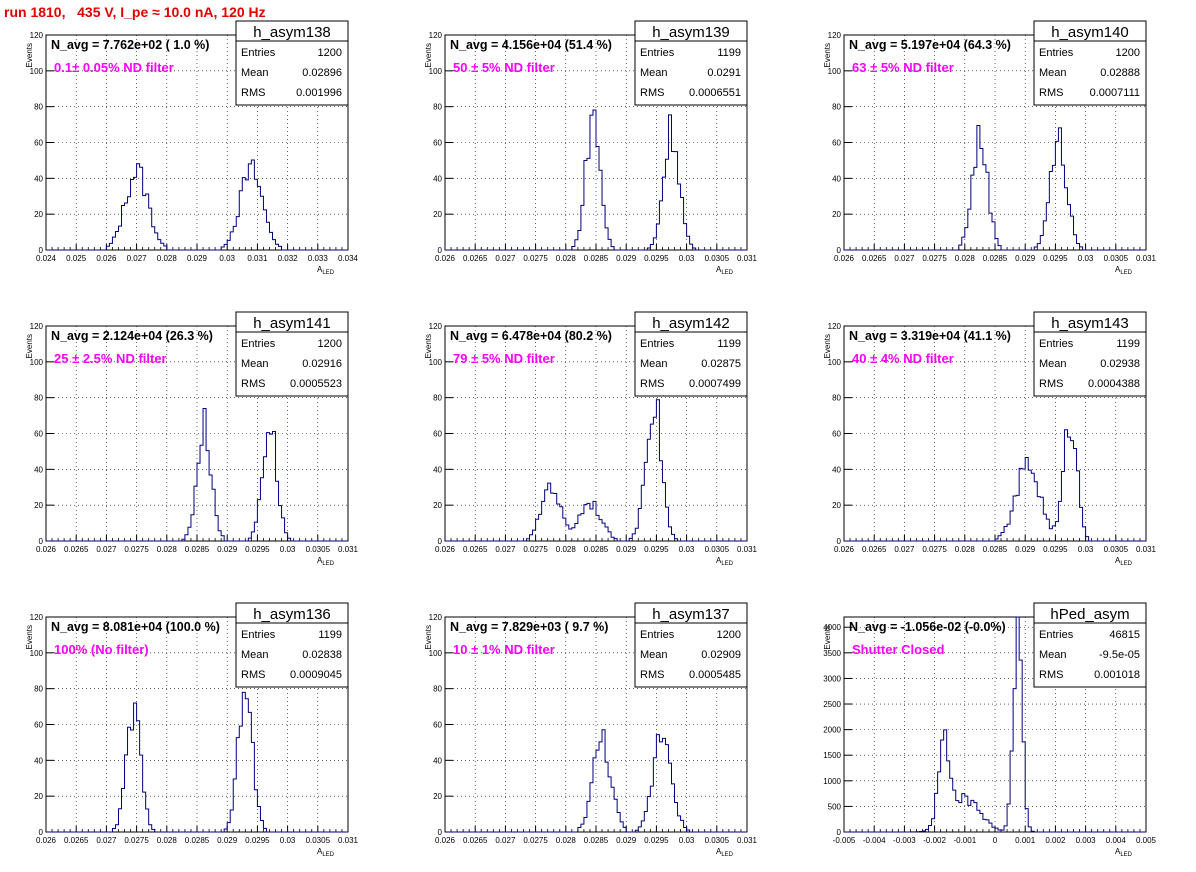 This screenshot has width=1196, height=872. I want to click on navg-label: N_avg = 7.829e+03 ( 9.7 %), so click(529, 627).